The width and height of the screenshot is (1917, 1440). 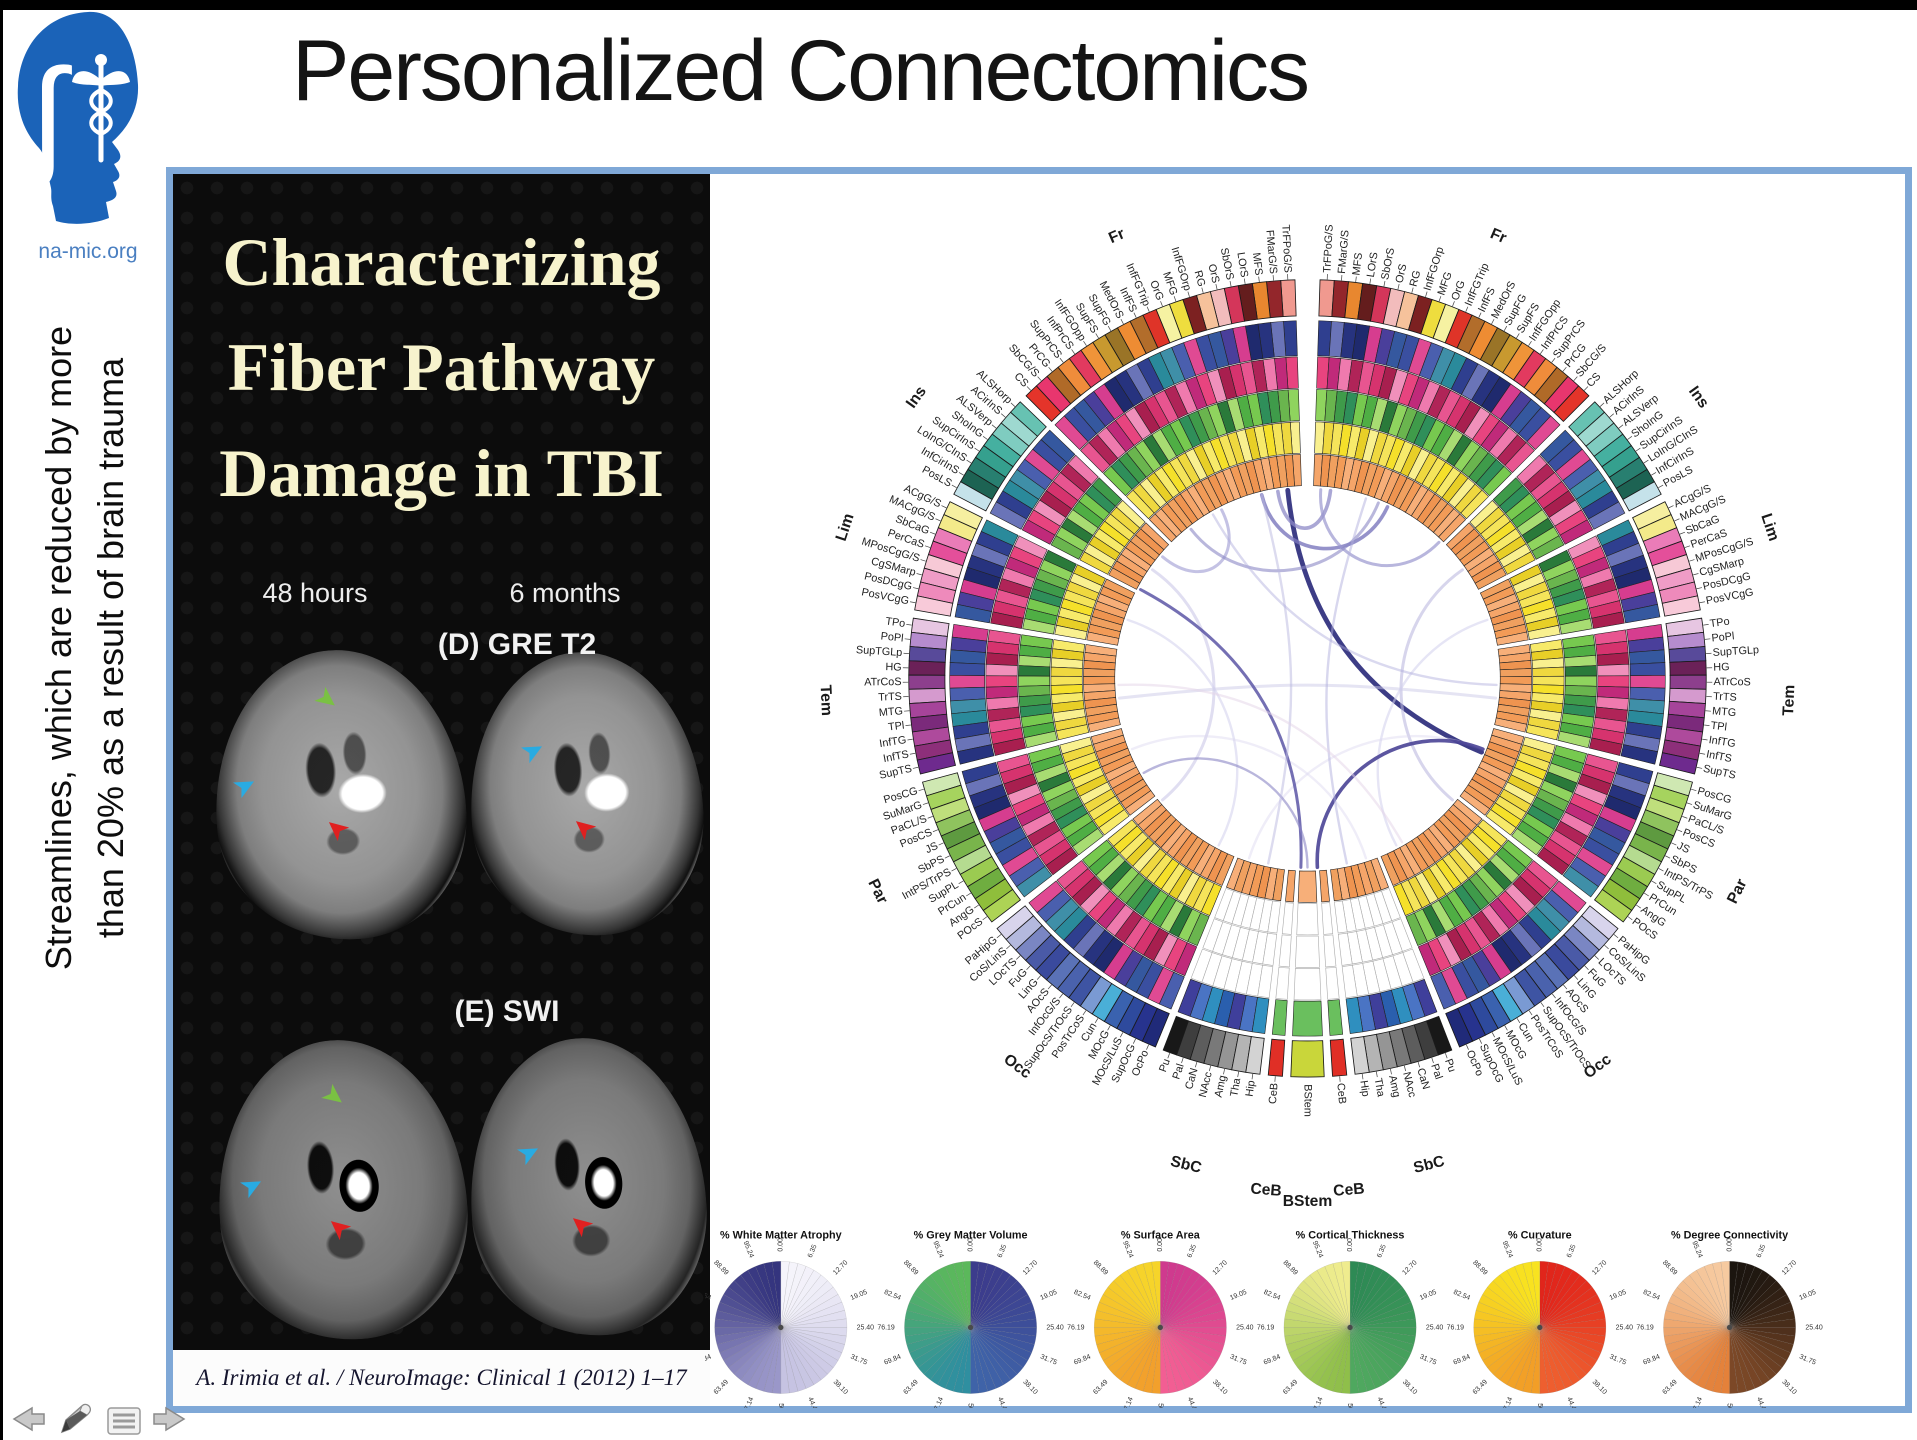 I want to click on wheel-tick-label: 44.44, so click(x=1192, y=1402).